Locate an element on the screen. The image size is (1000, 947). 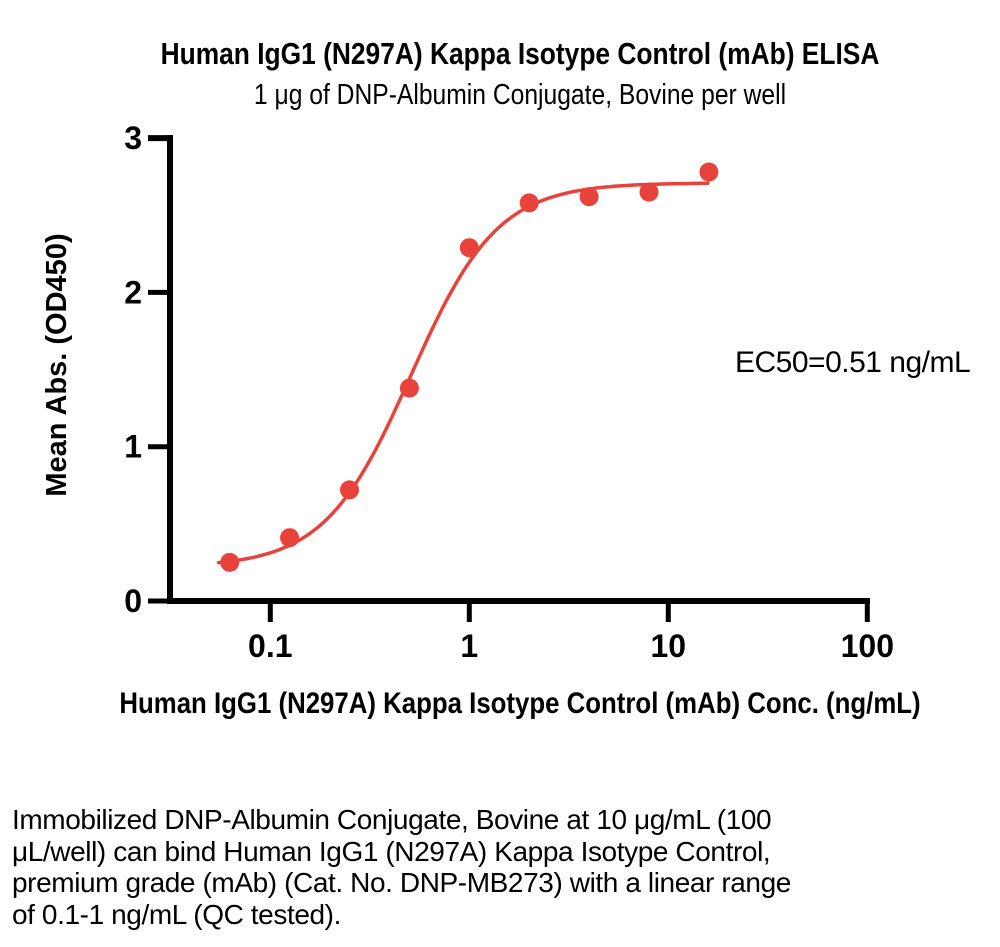
ec50-annotation: EC50=0.51 ng/mL is located at coordinates (853, 362).